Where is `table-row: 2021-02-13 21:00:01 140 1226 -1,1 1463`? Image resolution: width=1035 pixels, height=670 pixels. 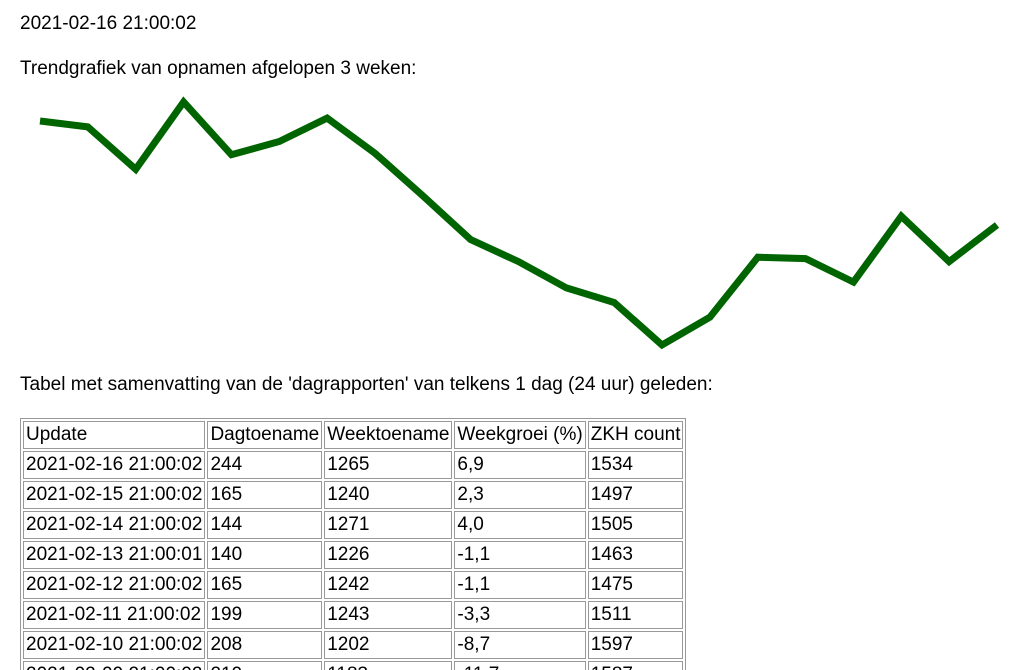
table-row: 2021-02-13 21:00:01 140 1226 -1,1 1463 is located at coordinates (353, 555).